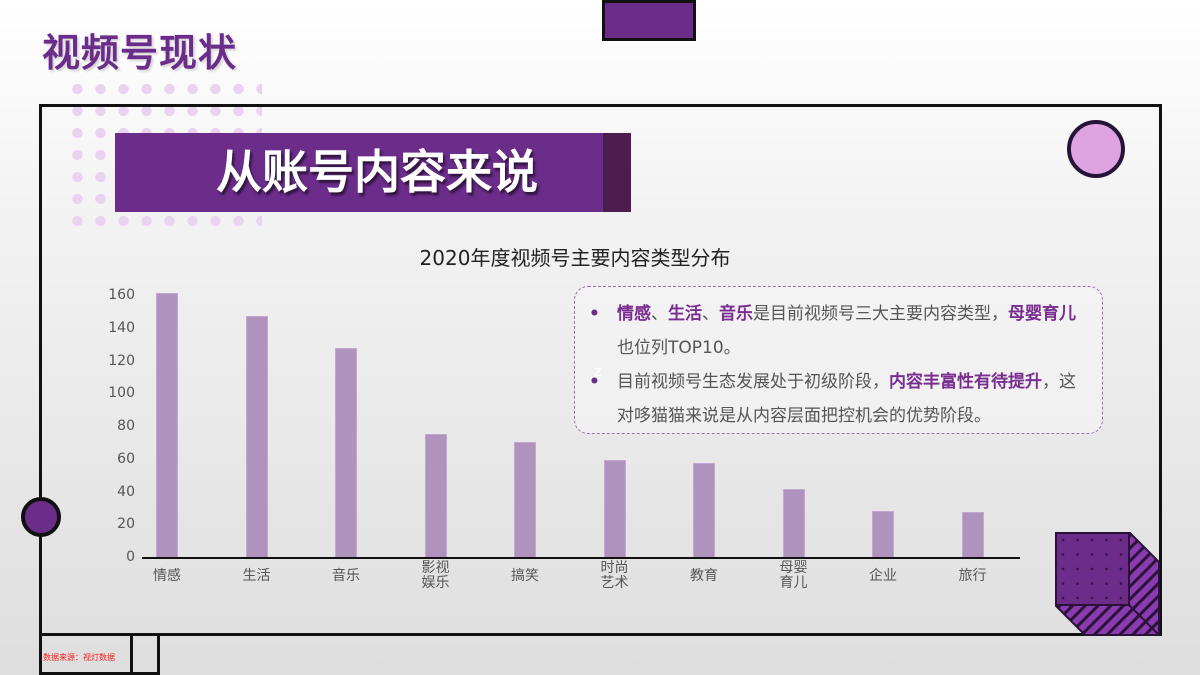 This screenshot has height=675, width=1200. What do you see at coordinates (121, 360) in the screenshot?
I see `y-tick-label: 120` at bounding box center [121, 360].